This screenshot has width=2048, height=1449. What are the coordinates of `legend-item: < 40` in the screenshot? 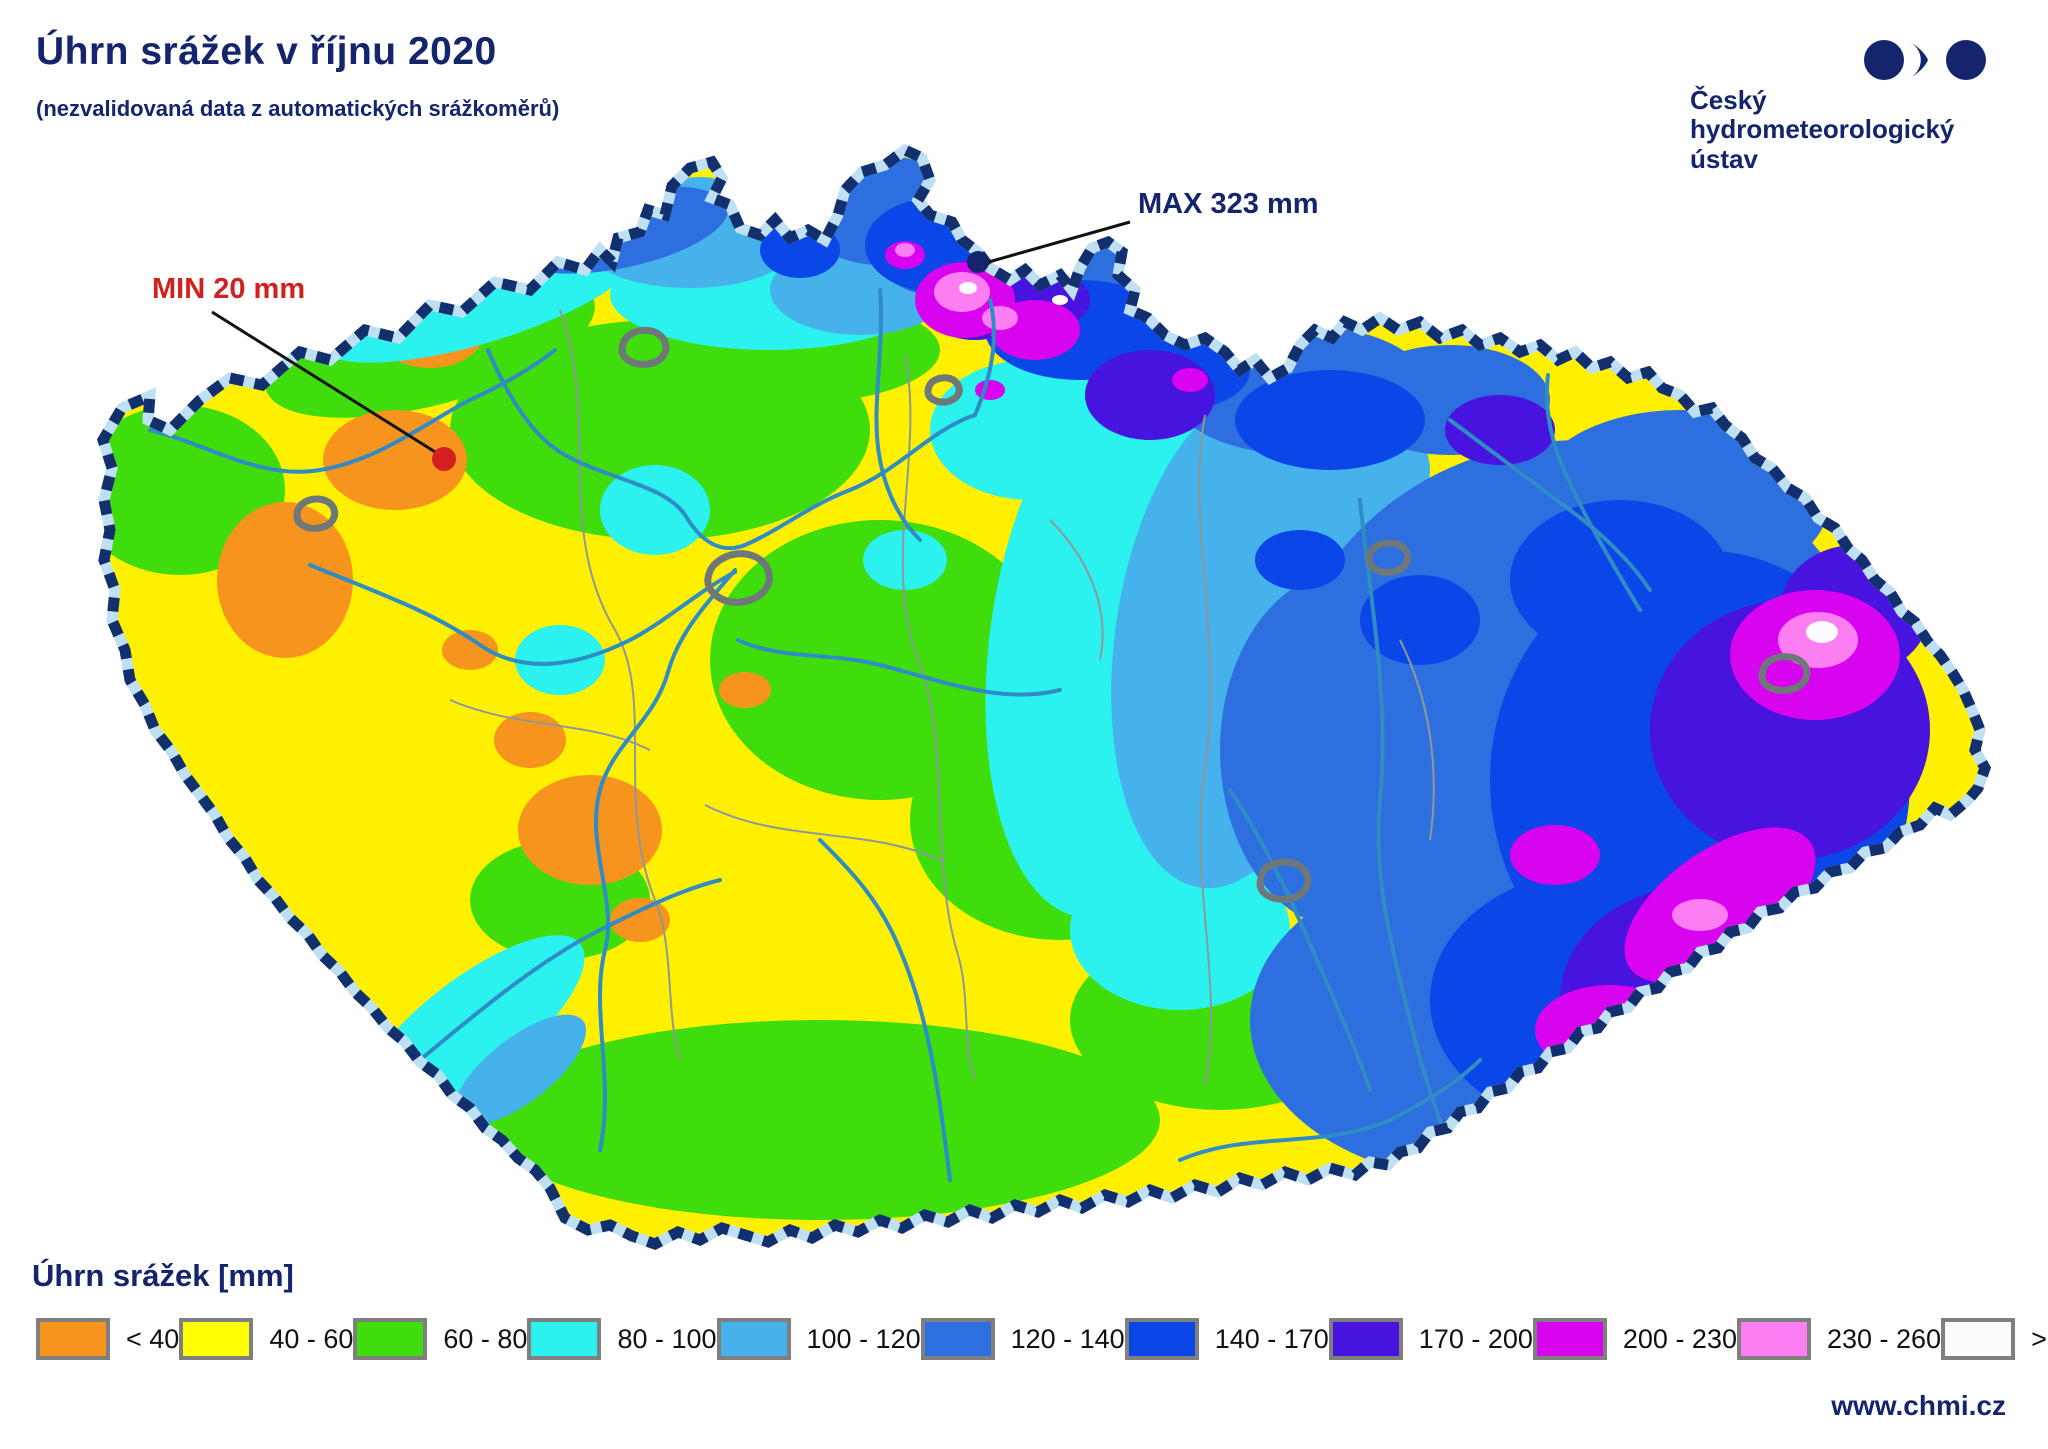 It's located at (107, 1339).